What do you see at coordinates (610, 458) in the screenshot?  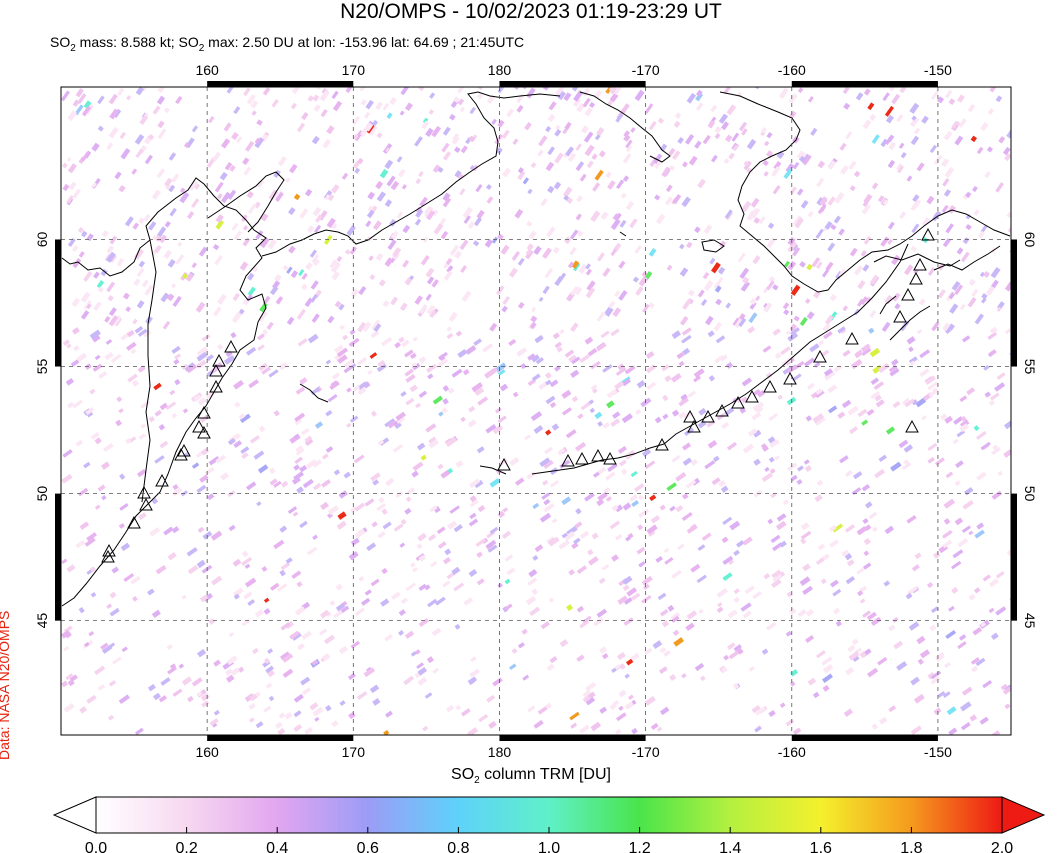 I see `volcano-marker` at bounding box center [610, 458].